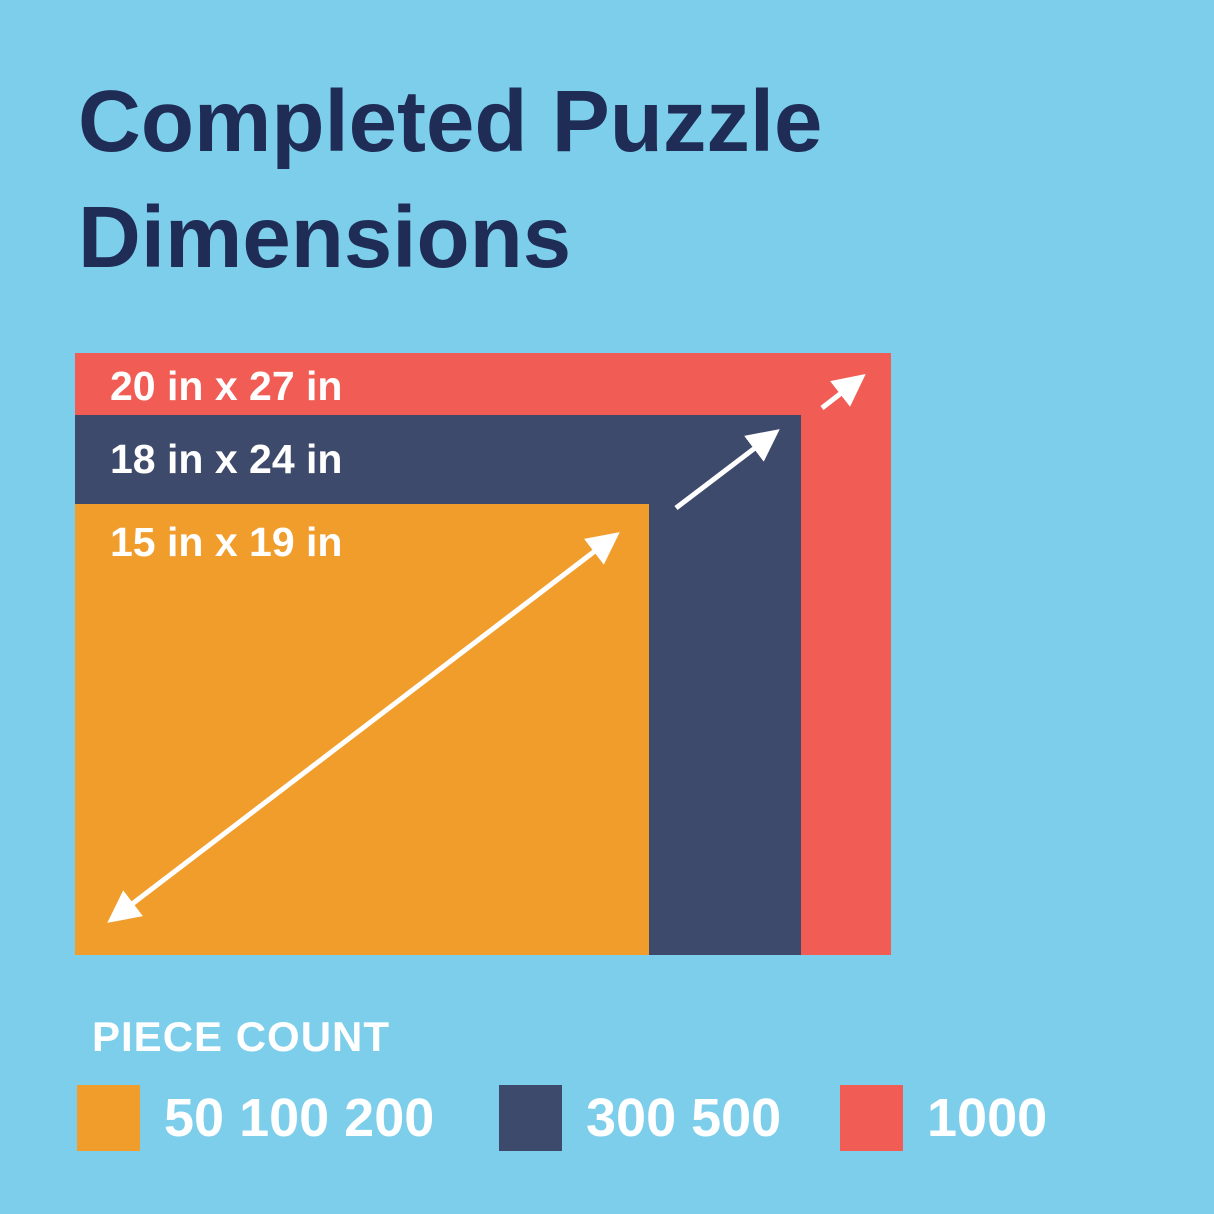 The width and height of the screenshot is (1214, 1214). Describe the element at coordinates (241, 1036) in the screenshot. I see `legend-title: PIECE COUNT` at that location.